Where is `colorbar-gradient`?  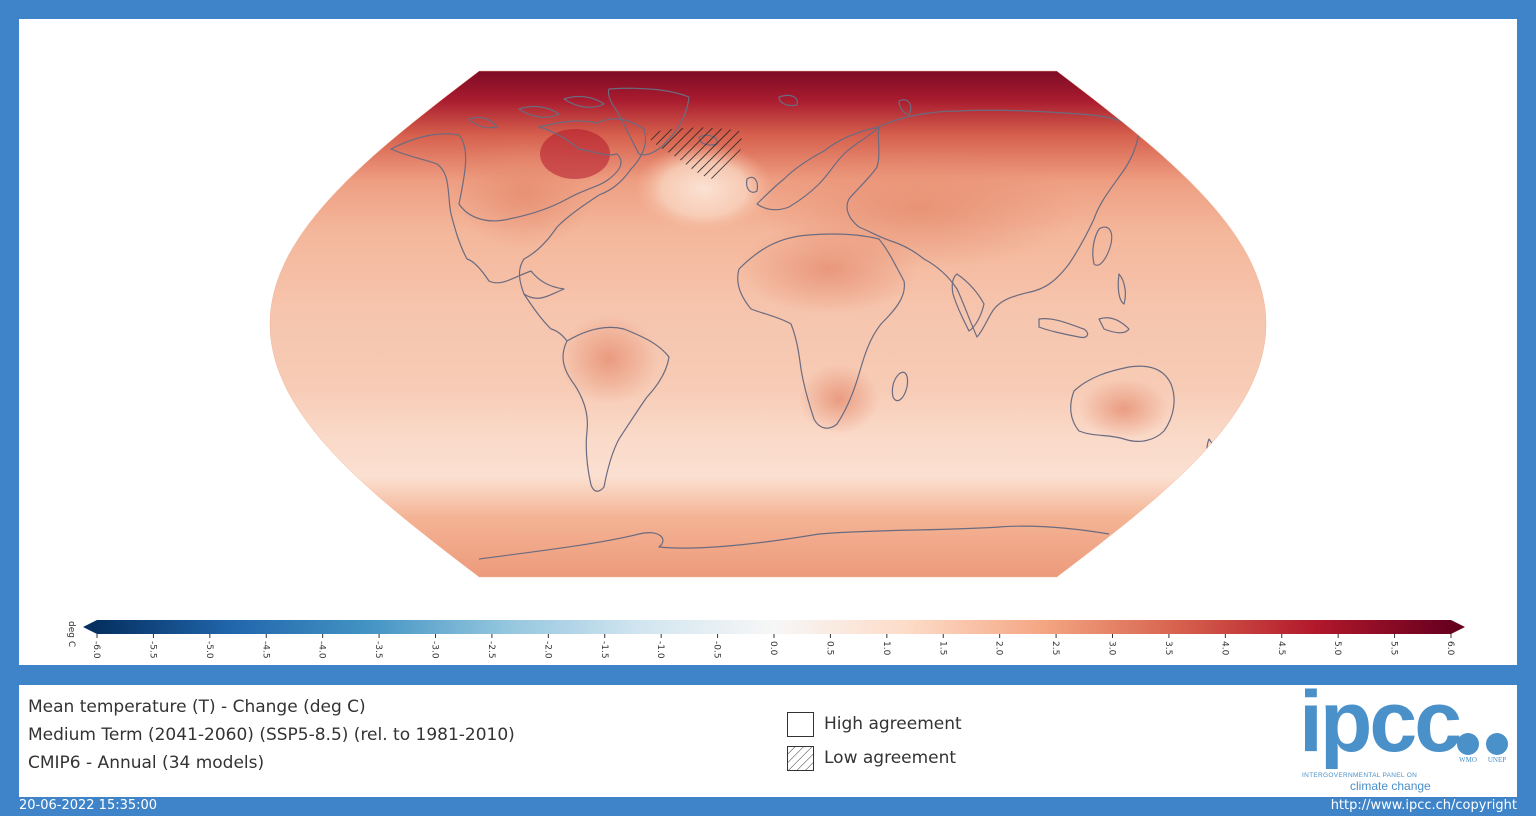 colorbar-gradient is located at coordinates (774, 627).